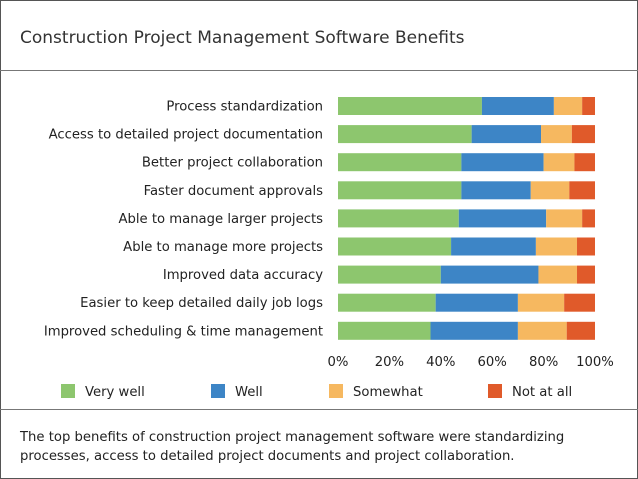 This screenshot has height=479, width=638. I want to click on category-label: Improved scheduling & time management, so click(183, 331).